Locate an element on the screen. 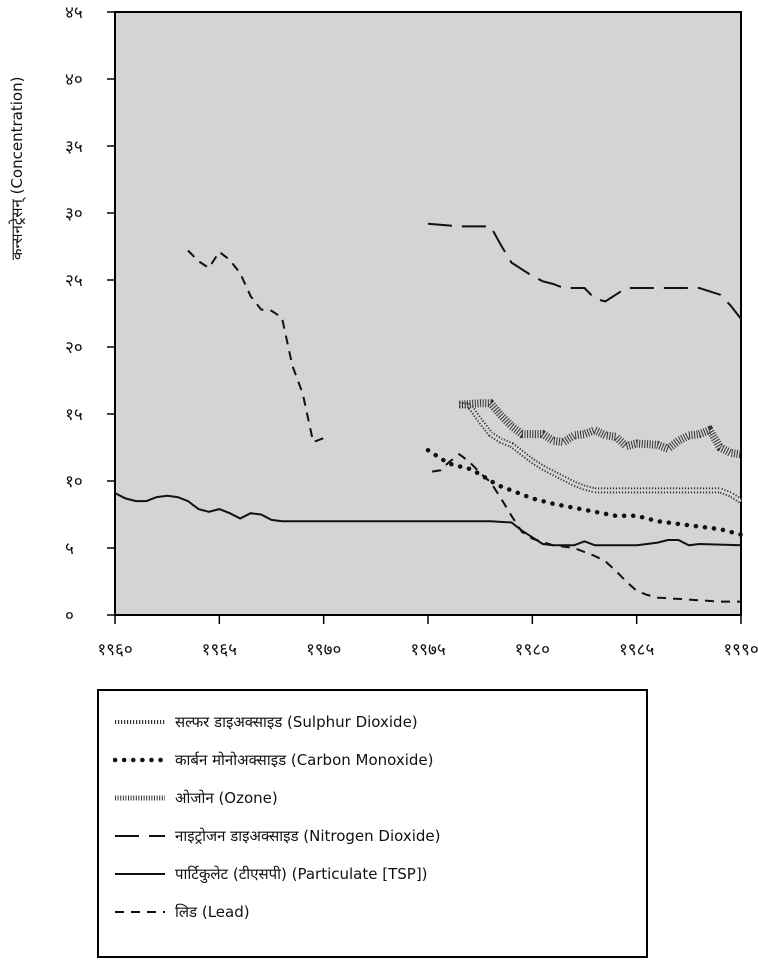 The width and height of the screenshot is (758, 965). y-tick-label: ३५ is located at coordinates (74, 147).